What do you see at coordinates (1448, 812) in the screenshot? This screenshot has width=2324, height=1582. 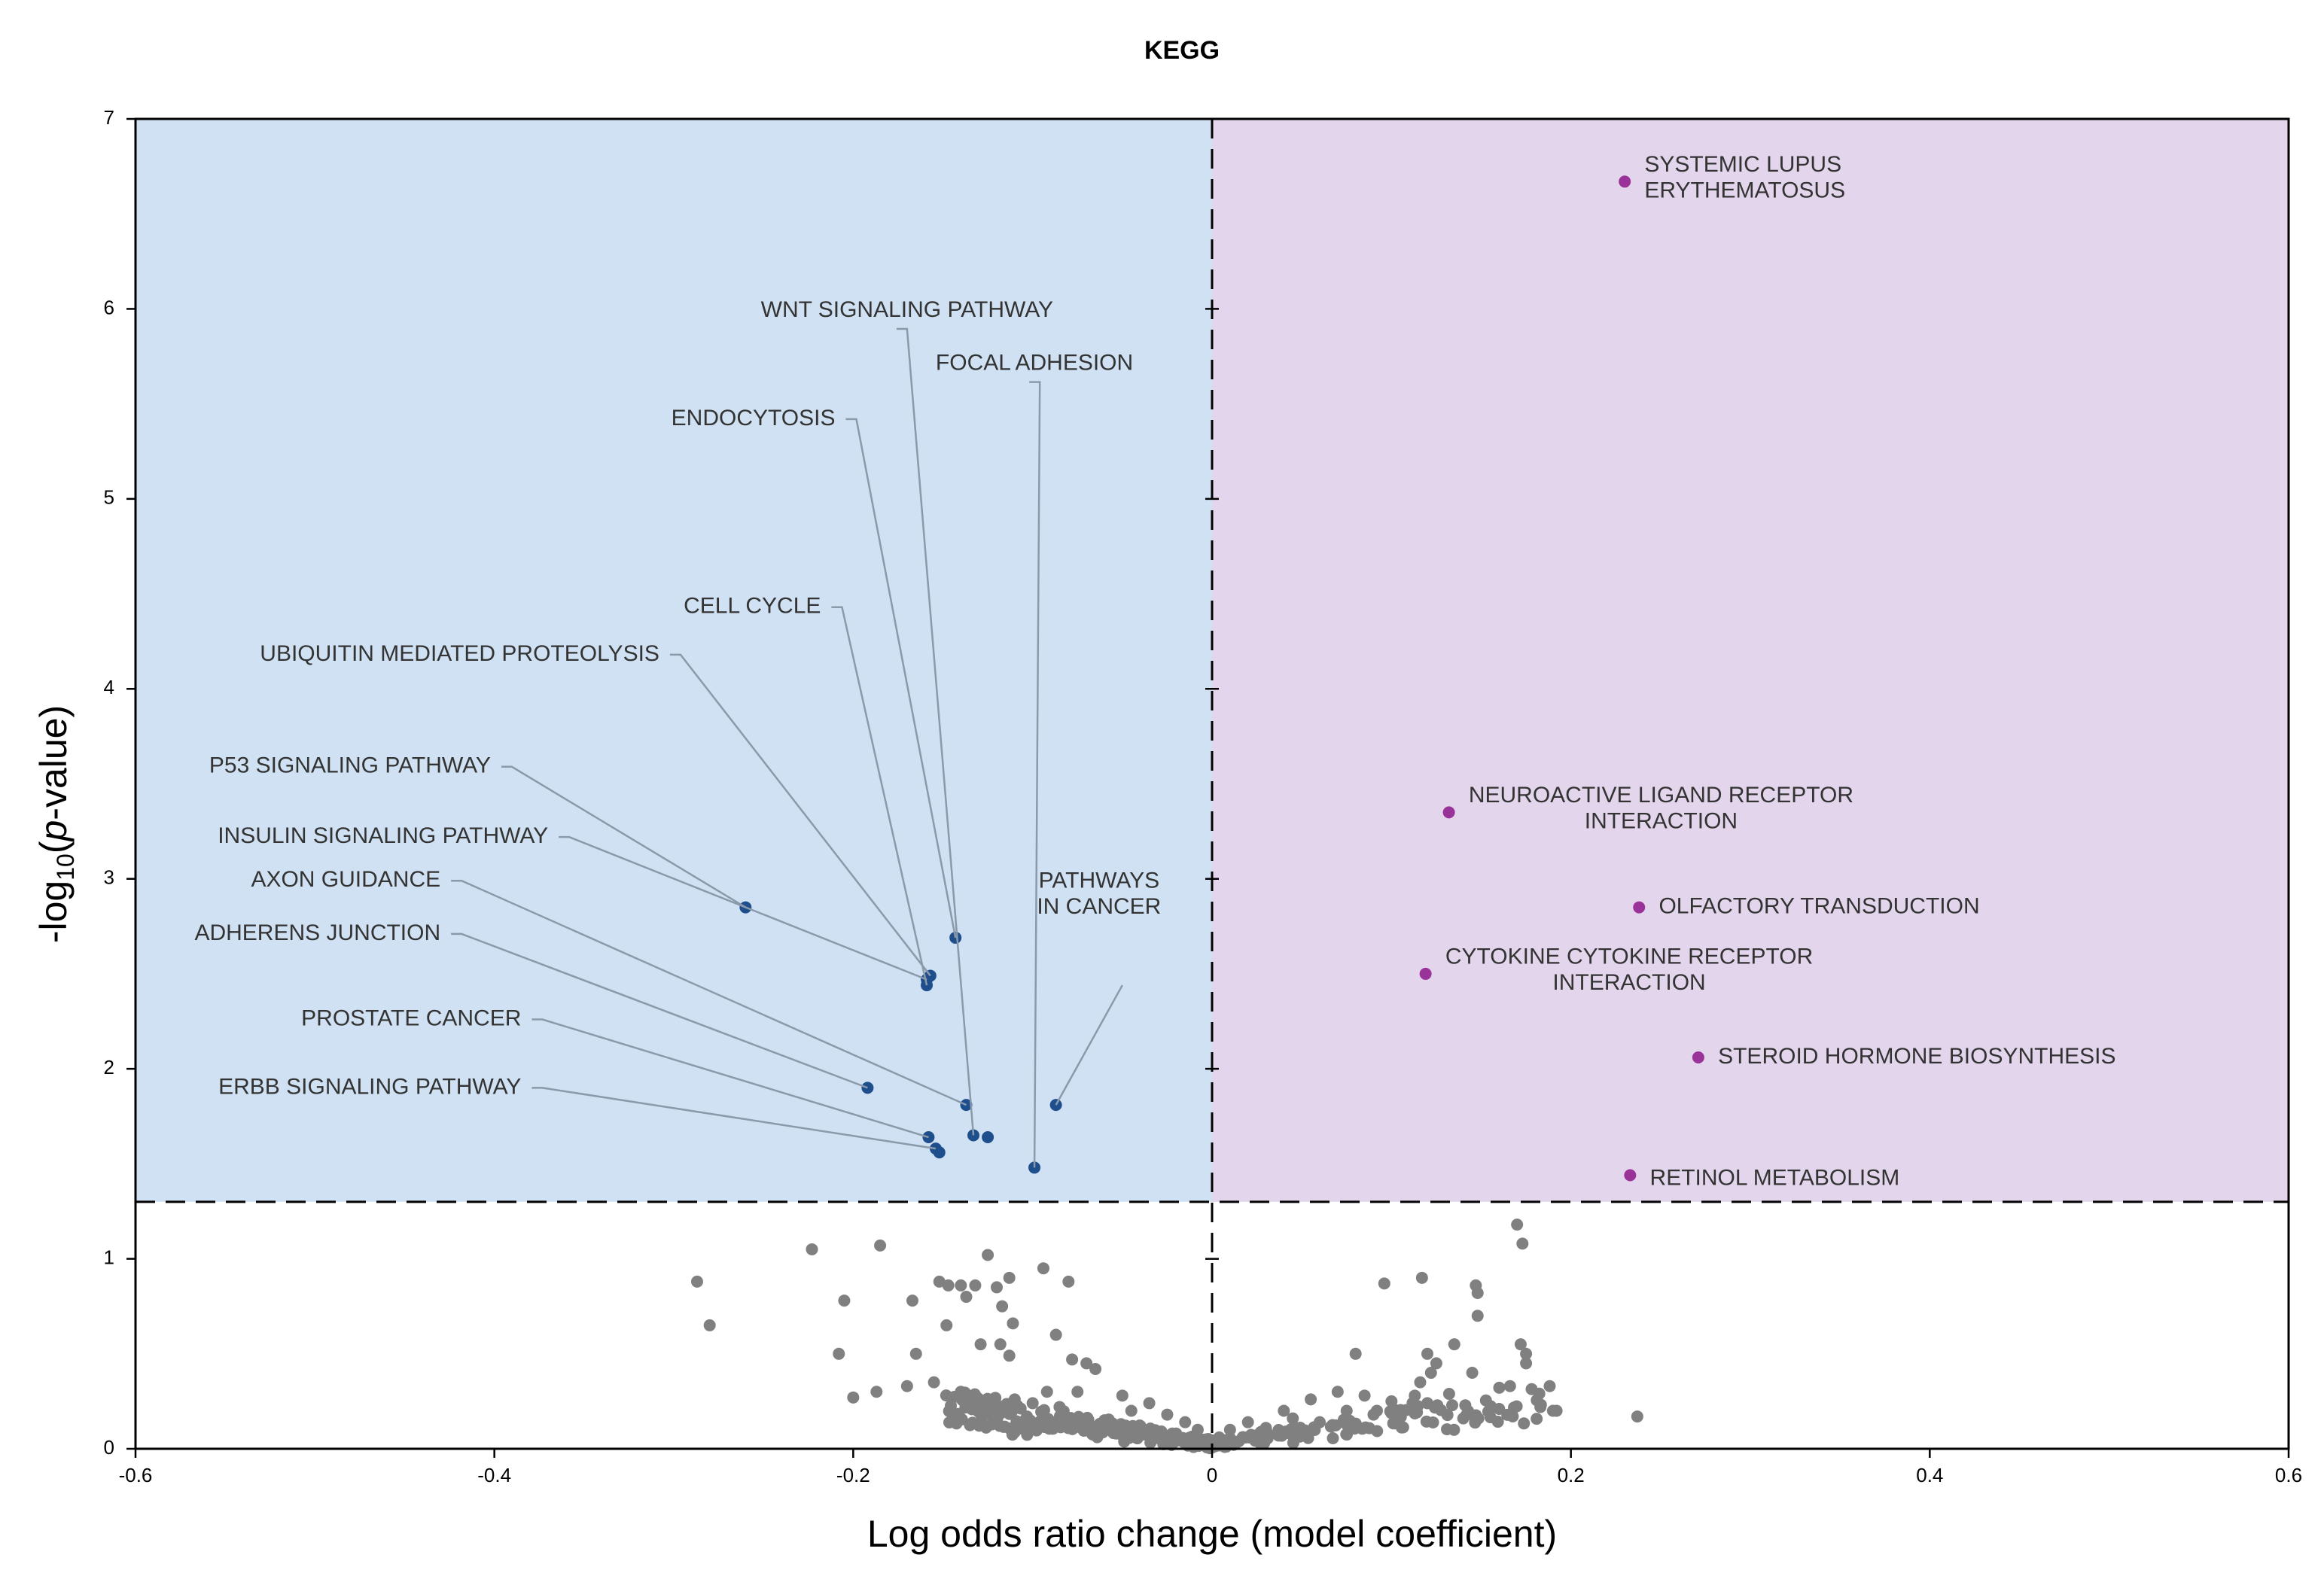 I see `point-neuroactive-ligand-receptor-interaction` at bounding box center [1448, 812].